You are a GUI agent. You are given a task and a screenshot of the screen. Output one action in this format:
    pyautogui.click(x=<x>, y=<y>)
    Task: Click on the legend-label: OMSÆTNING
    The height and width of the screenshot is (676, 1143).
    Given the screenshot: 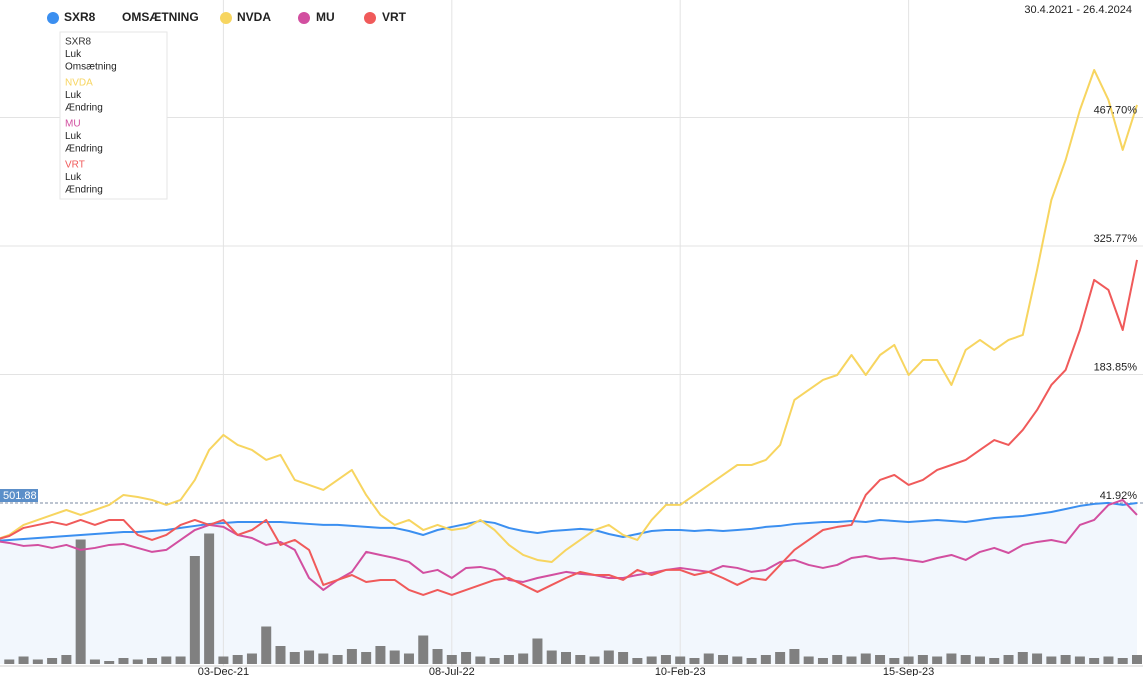 What is the action you would take?
    pyautogui.click(x=160, y=17)
    